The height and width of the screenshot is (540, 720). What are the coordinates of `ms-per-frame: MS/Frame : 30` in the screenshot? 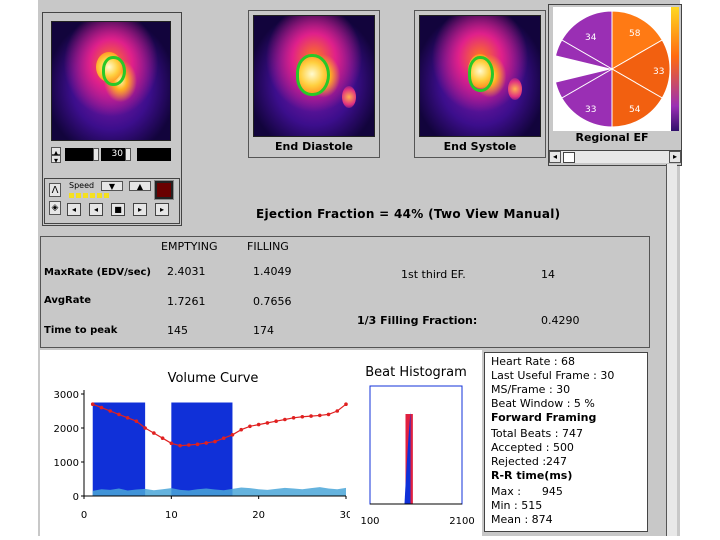 It's located at (531, 389).